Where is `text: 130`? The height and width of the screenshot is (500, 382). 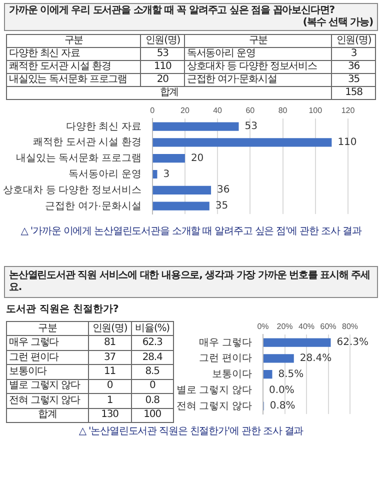 text: 130 is located at coordinates (110, 415).